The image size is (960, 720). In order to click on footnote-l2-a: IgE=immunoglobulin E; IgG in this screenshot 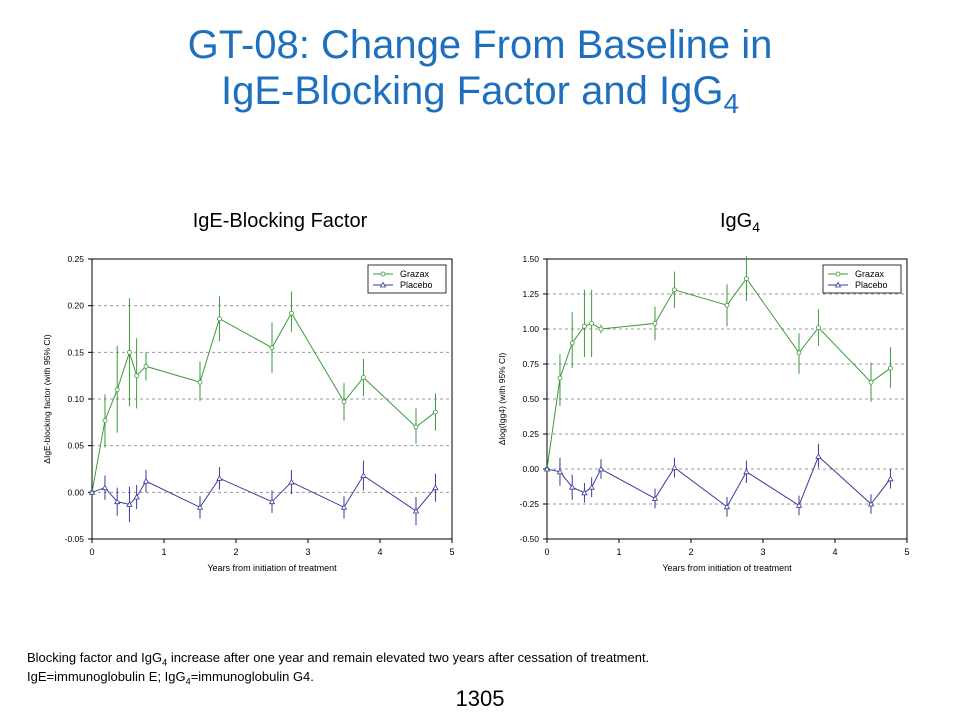, I will do `click(106, 676)`.